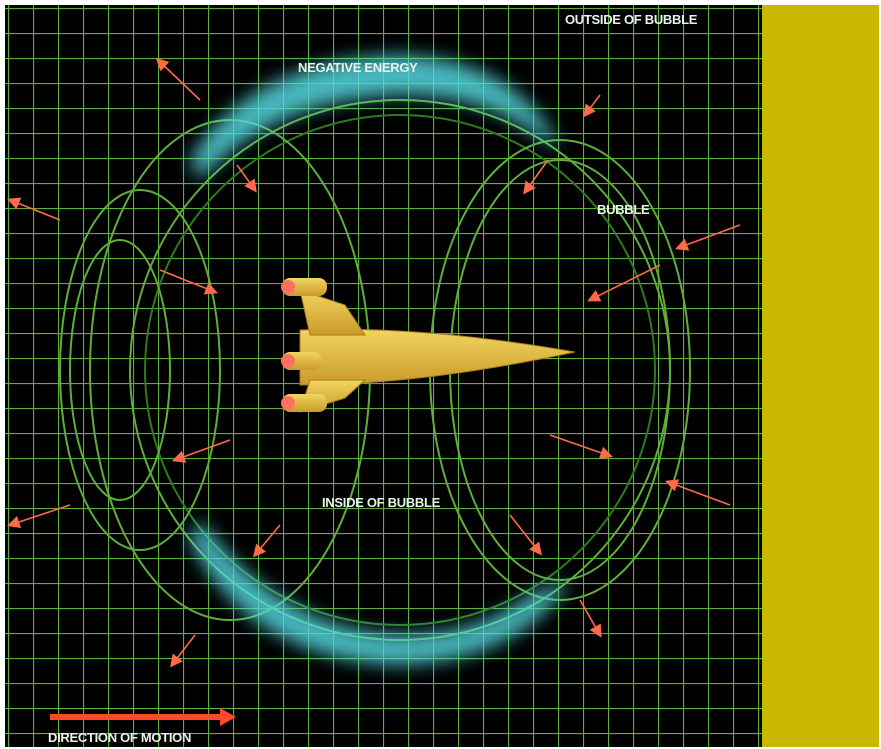 Image resolution: width=881 pixels, height=749 pixels. What do you see at coordinates (358, 67) in the screenshot?
I see `label-negative-energy: NEGATIVE ENERGY` at bounding box center [358, 67].